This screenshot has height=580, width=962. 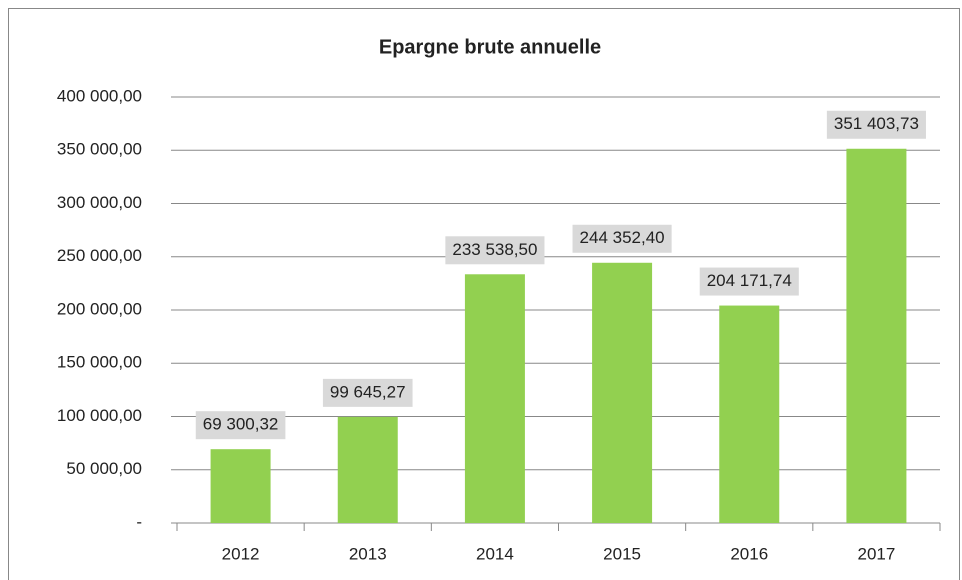 I want to click on data-label: 204 171,74, so click(x=749, y=280).